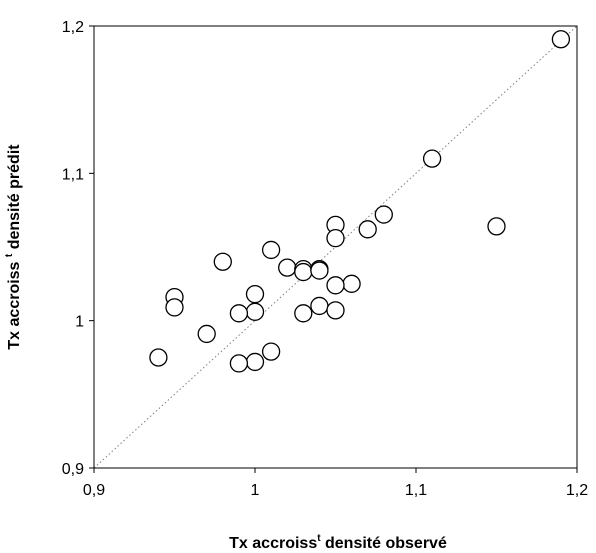  What do you see at coordinates (73, 469) in the screenshot?
I see `y-tick-label: 0,9` at bounding box center [73, 469].